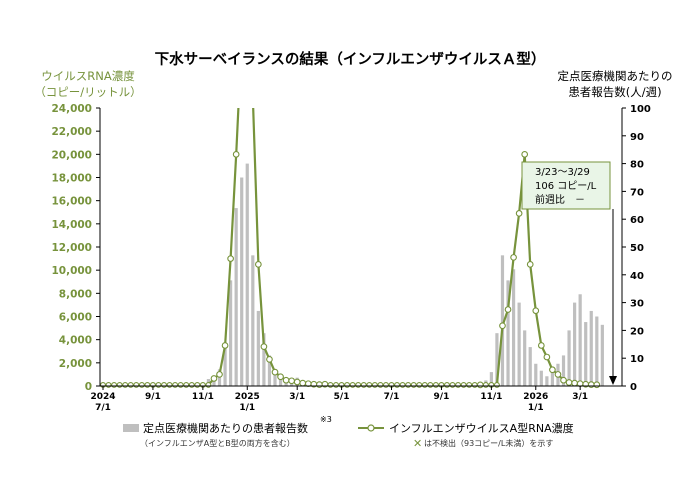 The image size is (700, 489). Describe the element at coordinates (247, 397) in the screenshot. I see `x-tick-label: 2025` at that location.